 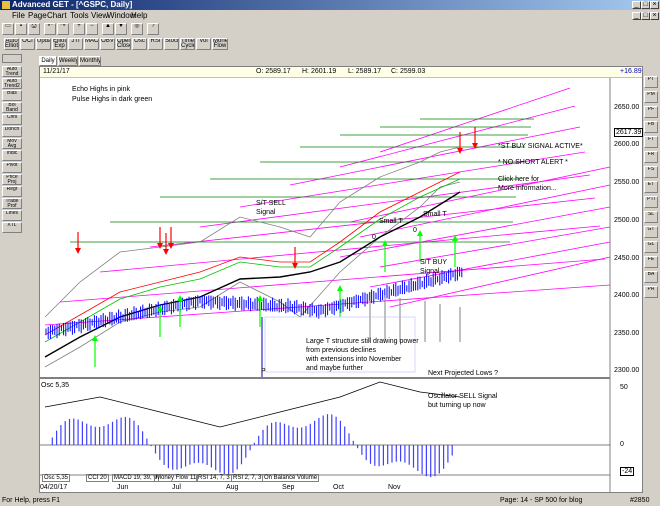 I want to click on toolbar-open-close: Open Close, so click(x=123, y=44).